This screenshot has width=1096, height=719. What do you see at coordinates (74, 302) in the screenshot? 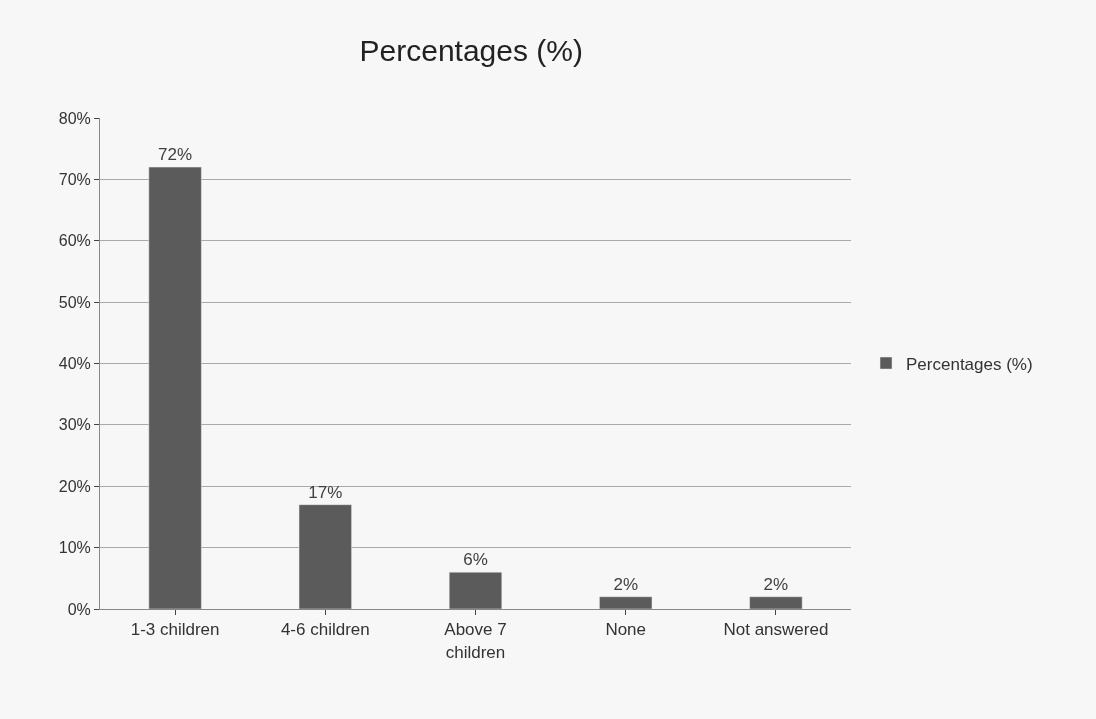
I see `y-tick-label: 50%` at bounding box center [74, 302].